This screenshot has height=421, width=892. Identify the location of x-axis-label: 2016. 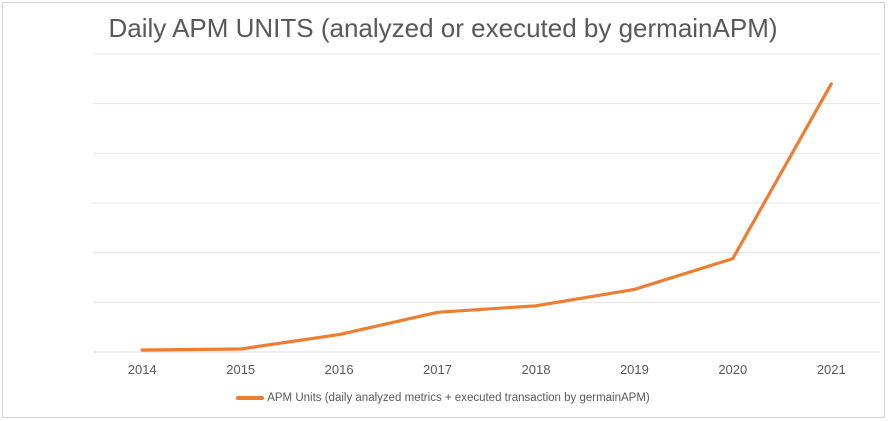
(339, 369).